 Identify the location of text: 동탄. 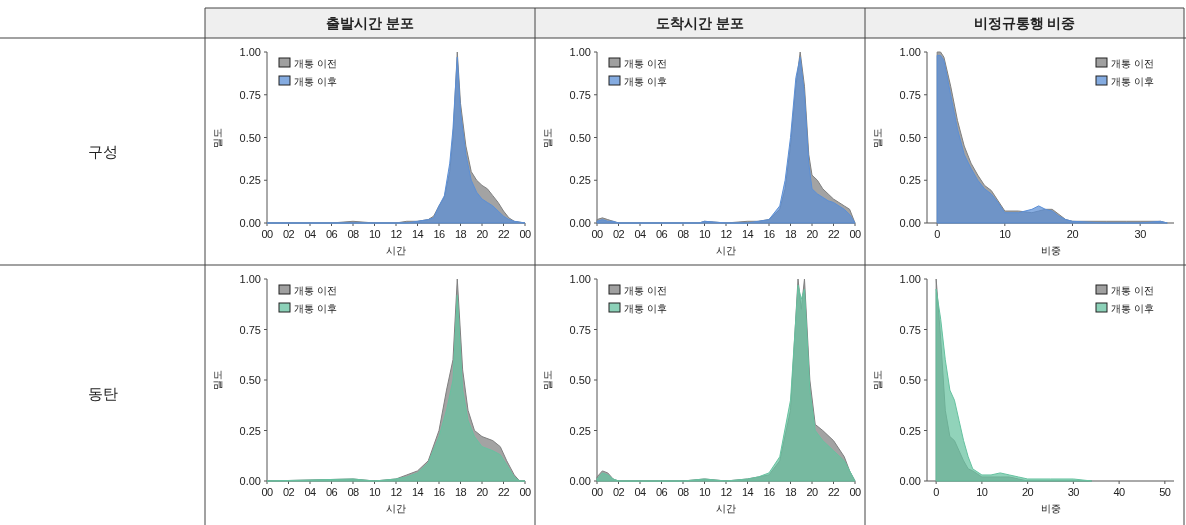
(102, 393).